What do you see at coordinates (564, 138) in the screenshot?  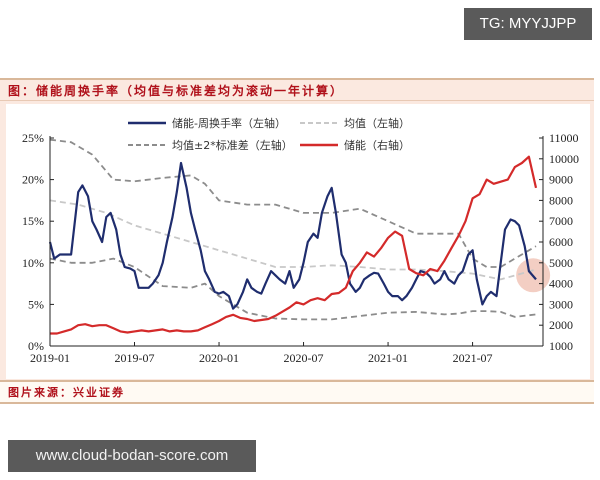 I see `y-right-tick-label: 11000` at bounding box center [564, 138].